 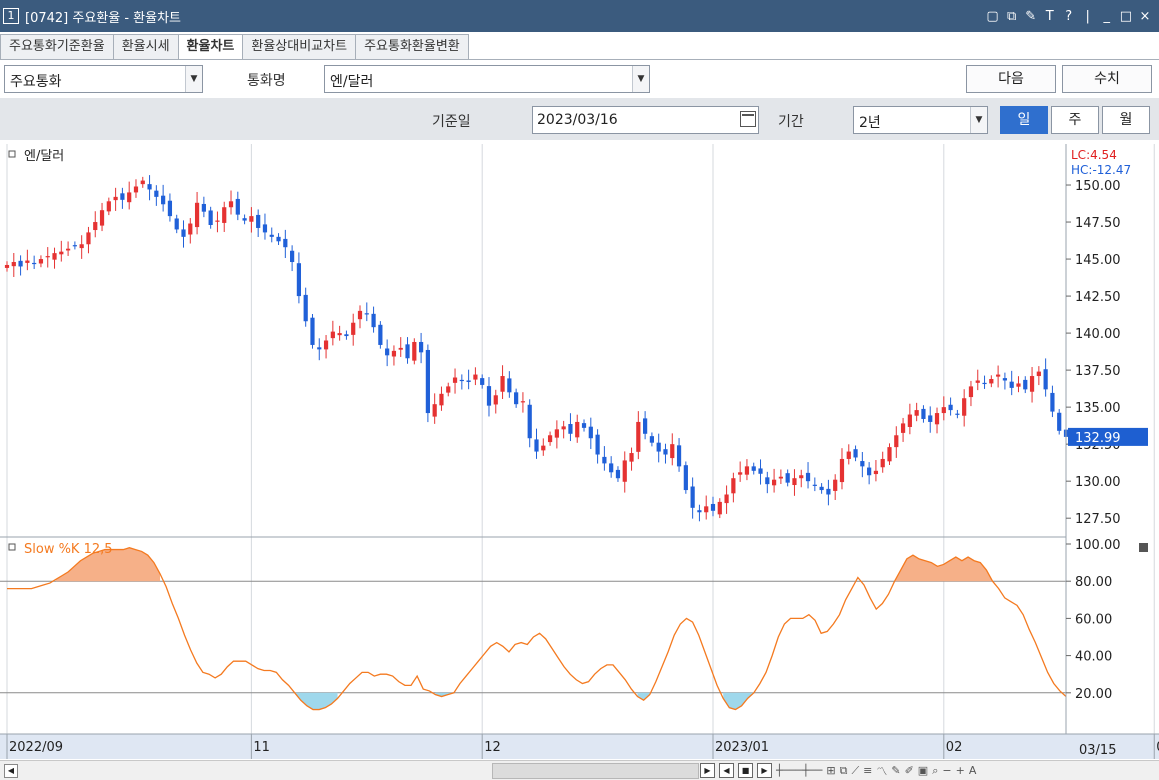 I want to click on play-icon: ▶, so click(x=707, y=770).